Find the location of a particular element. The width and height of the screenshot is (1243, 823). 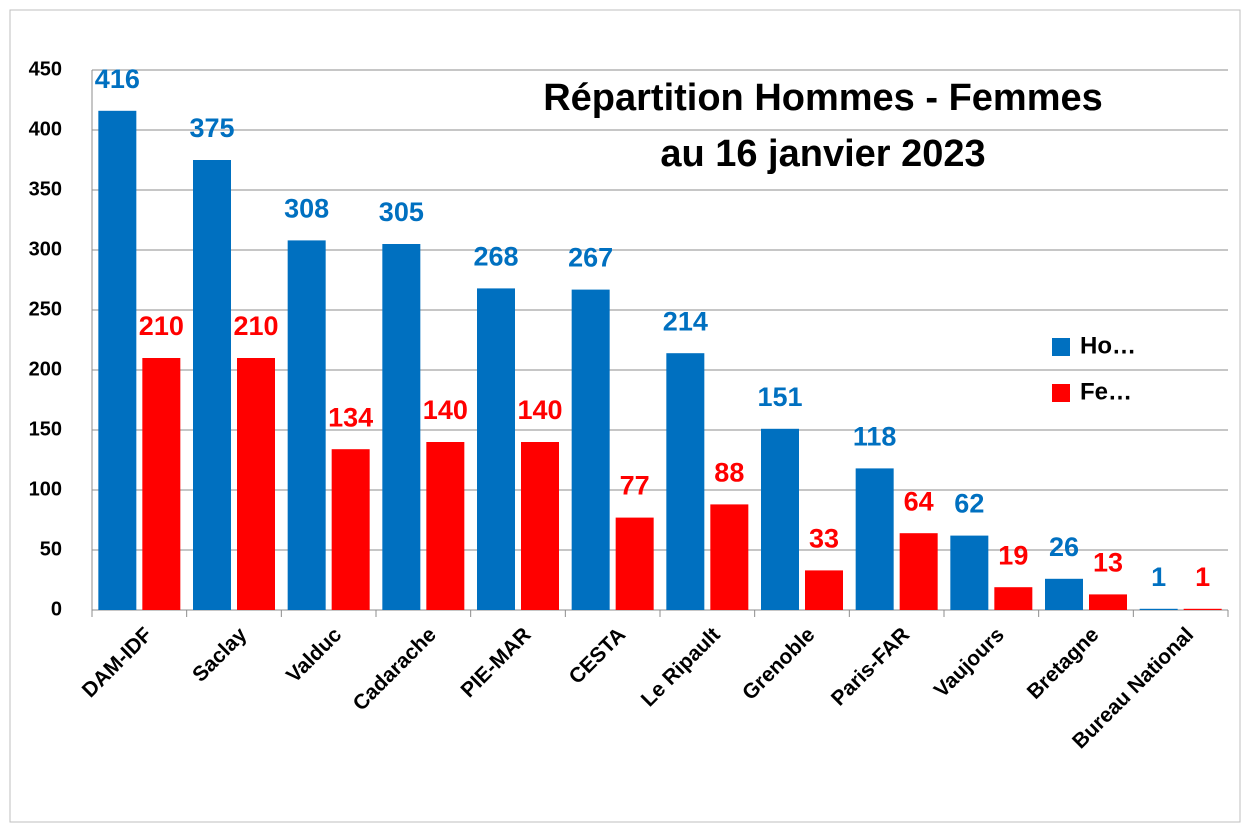

data-label: 118 is located at coordinates (875, 437).